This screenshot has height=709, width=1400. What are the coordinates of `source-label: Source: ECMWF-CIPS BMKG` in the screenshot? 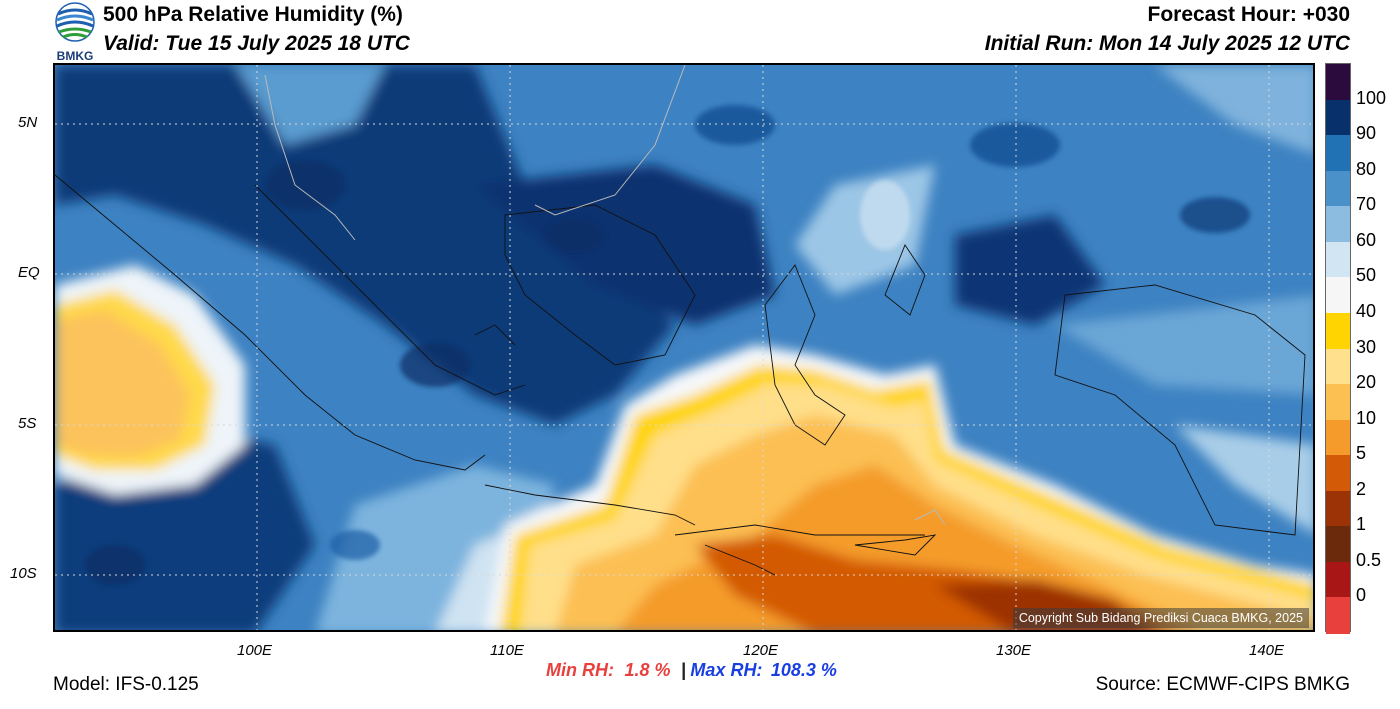 It's located at (1222, 684).